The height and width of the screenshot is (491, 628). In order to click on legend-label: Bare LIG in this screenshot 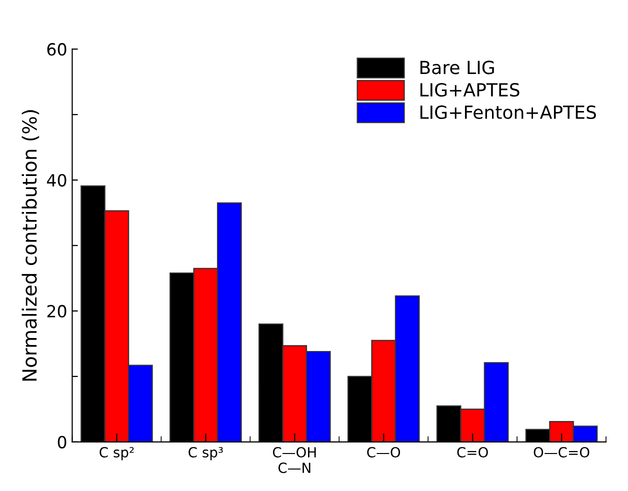, I will do `click(457, 67)`.